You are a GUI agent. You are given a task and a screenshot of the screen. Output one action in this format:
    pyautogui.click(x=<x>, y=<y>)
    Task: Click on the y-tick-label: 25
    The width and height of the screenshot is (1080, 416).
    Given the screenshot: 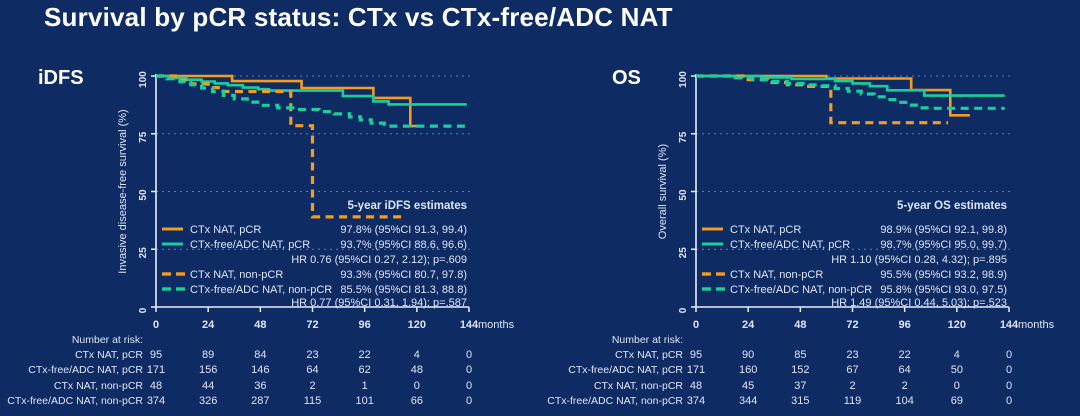 What is the action you would take?
    pyautogui.click(x=143, y=253)
    